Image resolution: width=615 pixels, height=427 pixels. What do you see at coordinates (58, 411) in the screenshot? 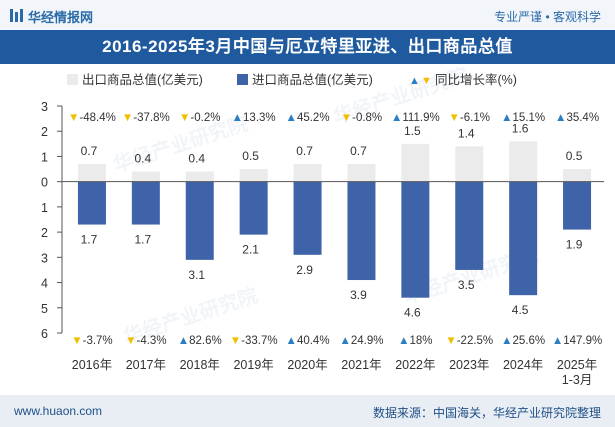
I see `footer-url: www.huaon.com` at bounding box center [58, 411].